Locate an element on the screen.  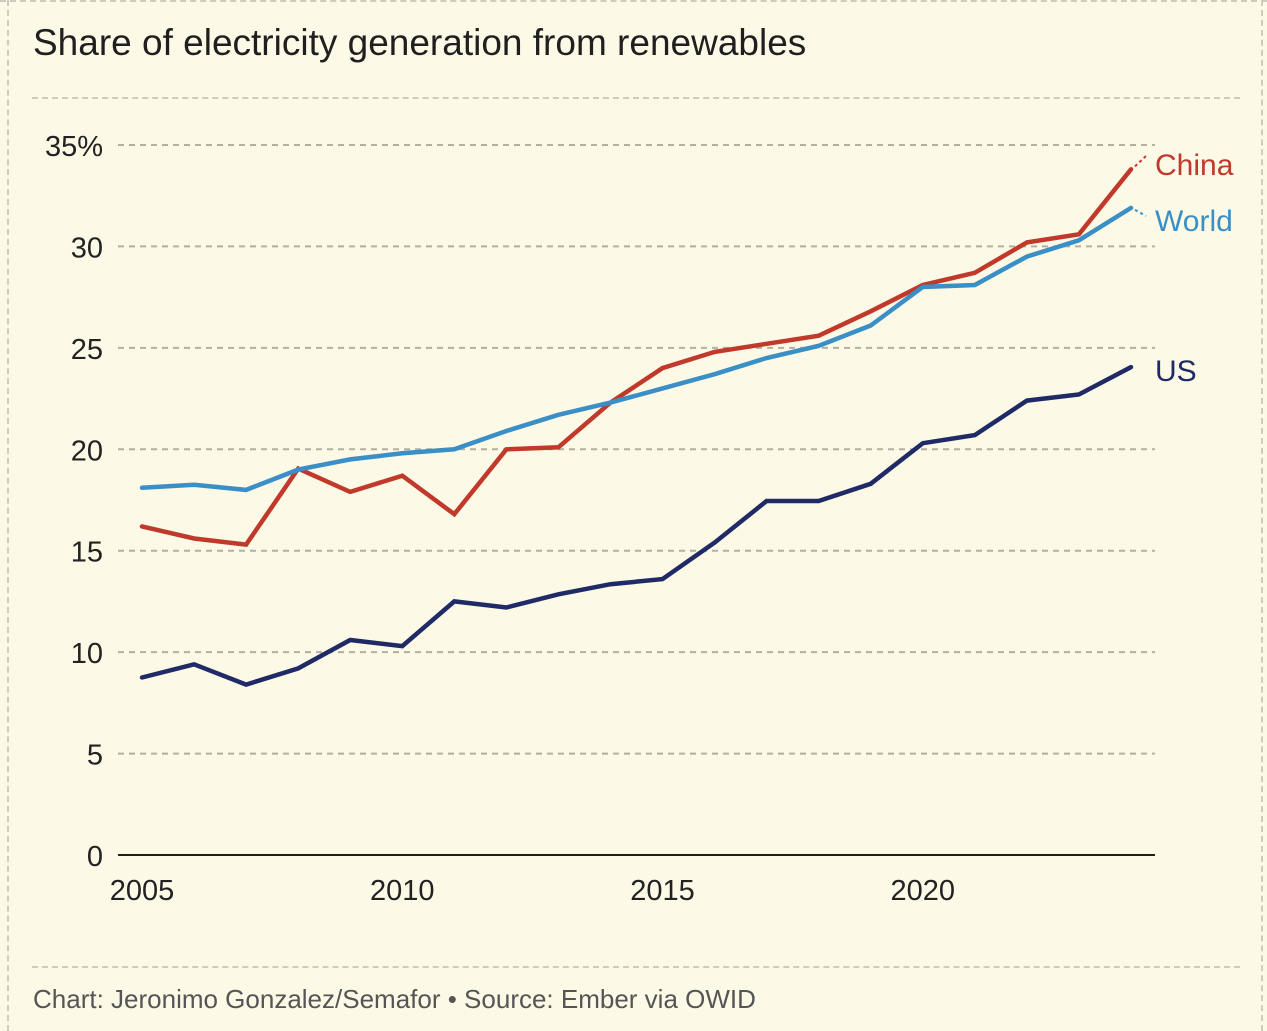
frame-border-top is located at coordinates (633, 1).